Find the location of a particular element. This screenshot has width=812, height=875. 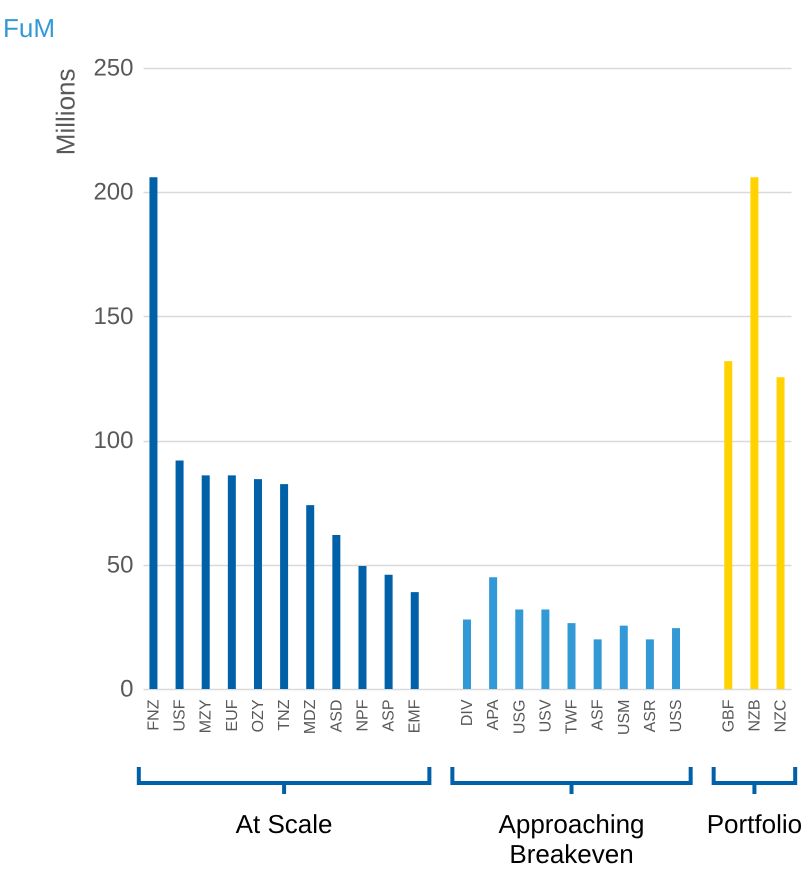

x-tick-label: EUF is located at coordinates (232, 715).